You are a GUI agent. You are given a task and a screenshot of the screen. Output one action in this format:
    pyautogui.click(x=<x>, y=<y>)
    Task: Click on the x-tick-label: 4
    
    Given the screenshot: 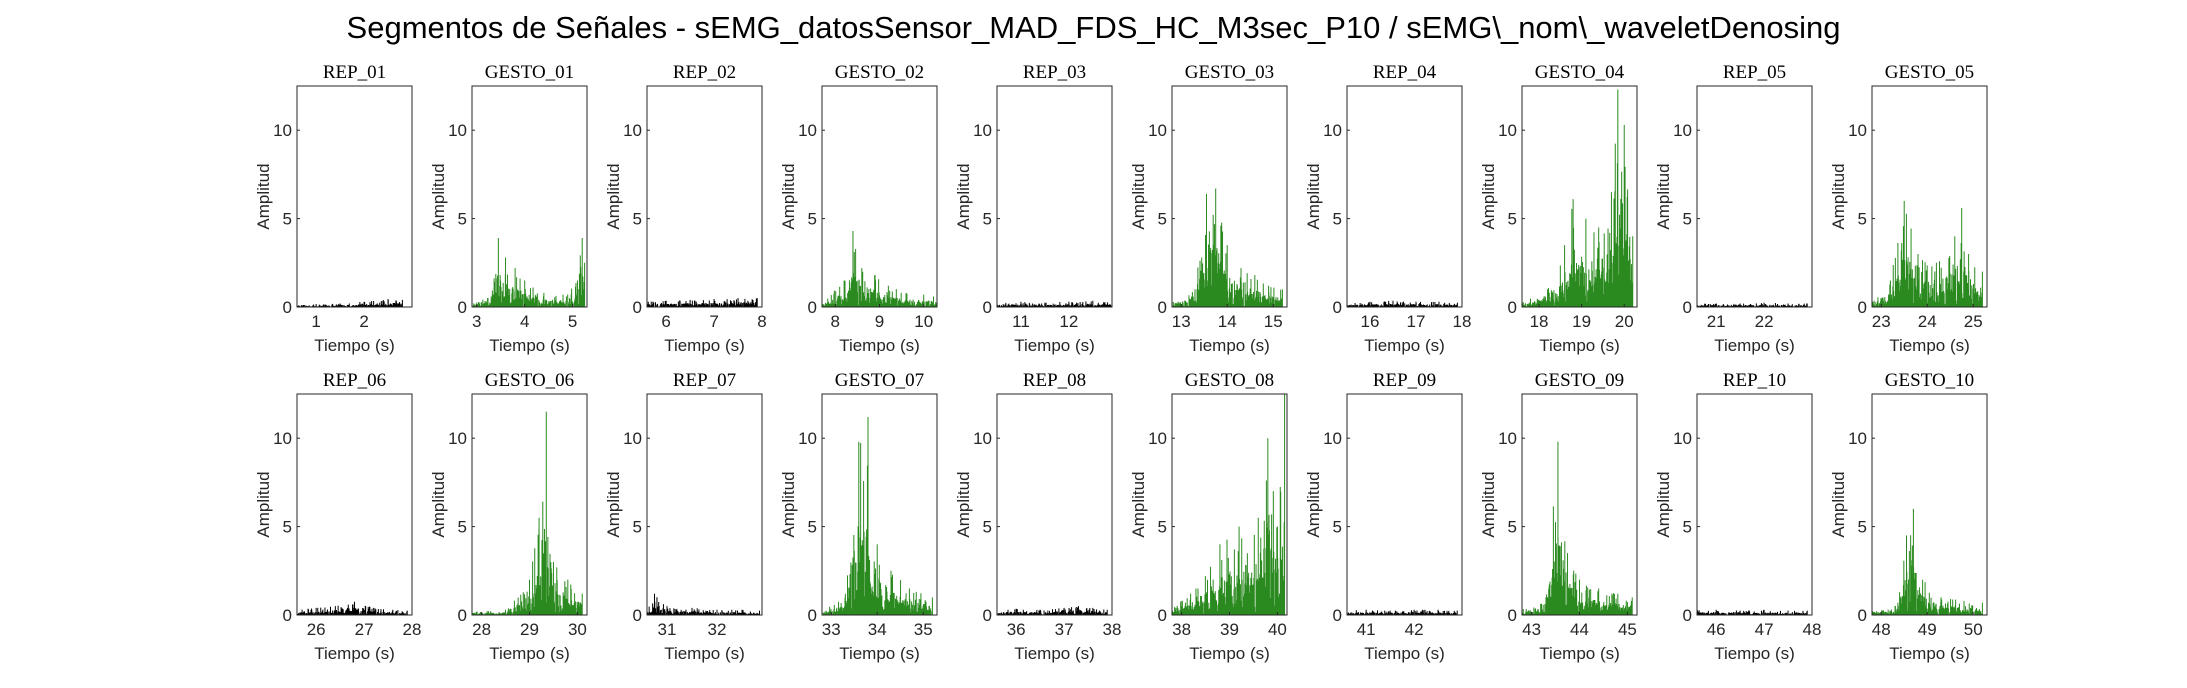 What is the action you would take?
    pyautogui.click(x=524, y=321)
    